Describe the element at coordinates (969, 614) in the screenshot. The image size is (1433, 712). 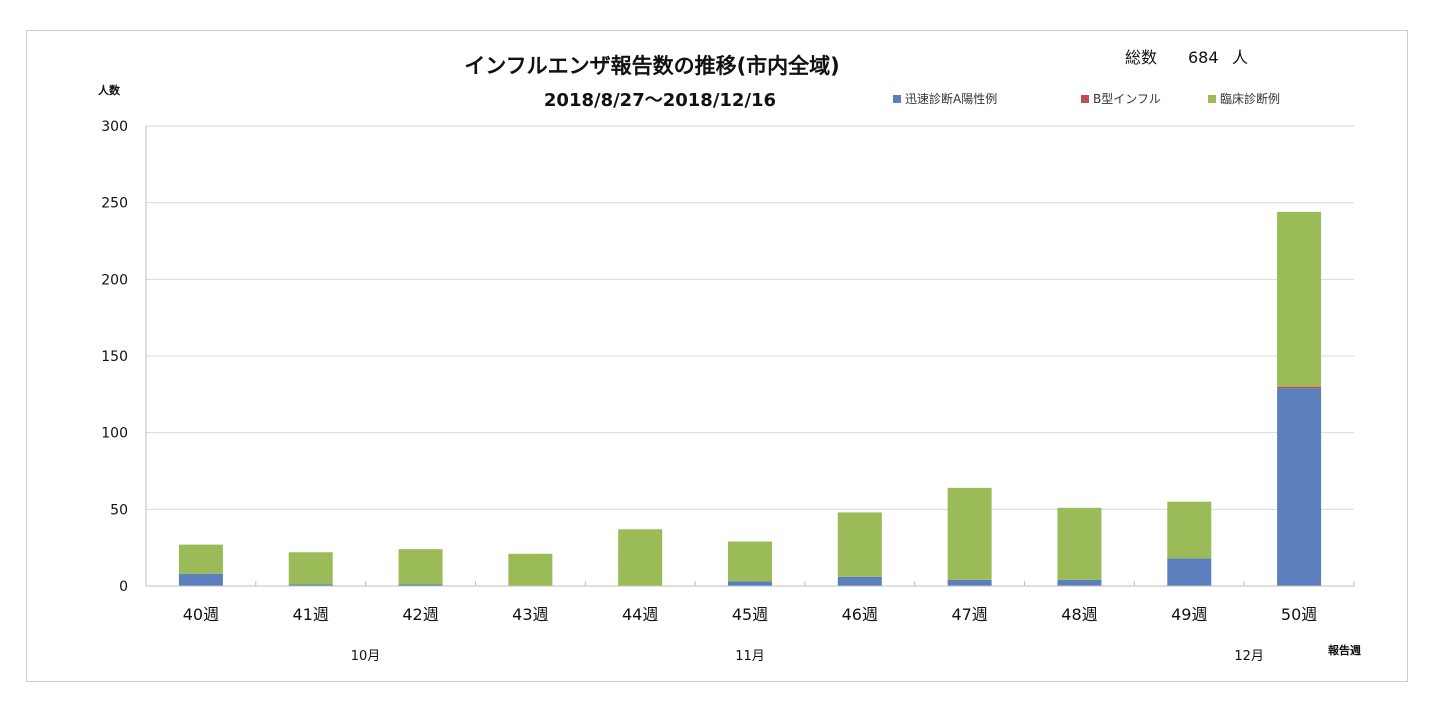
I see `x-tick-label: 47週` at that location.